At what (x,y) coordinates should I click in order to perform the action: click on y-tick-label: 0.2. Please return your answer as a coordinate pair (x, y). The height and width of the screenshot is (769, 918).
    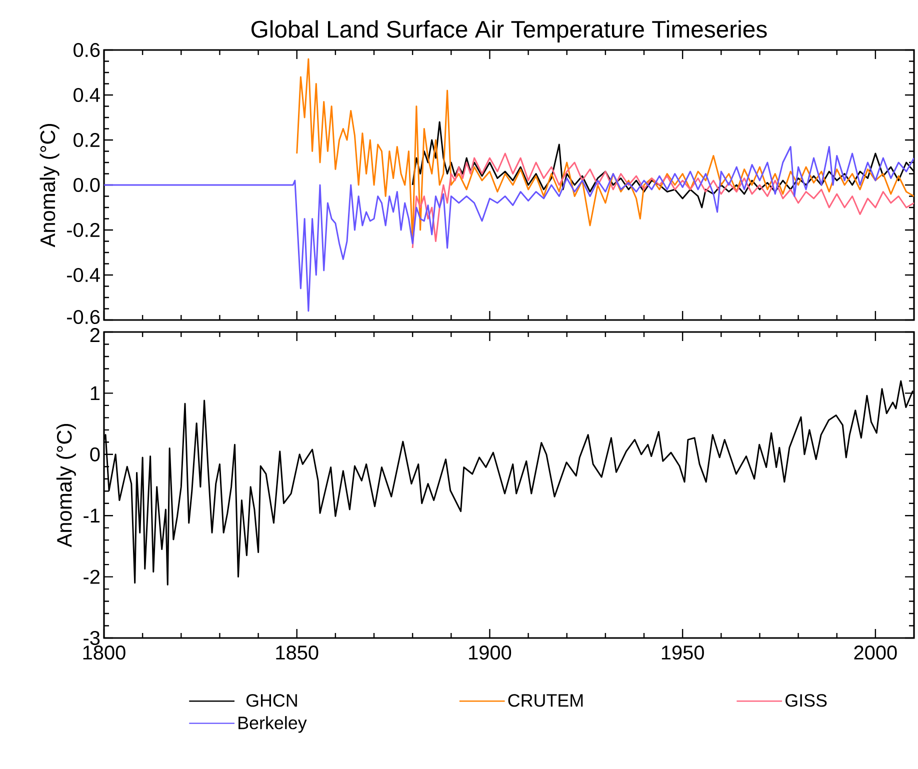
    Looking at the image, I should click on (87, 140).